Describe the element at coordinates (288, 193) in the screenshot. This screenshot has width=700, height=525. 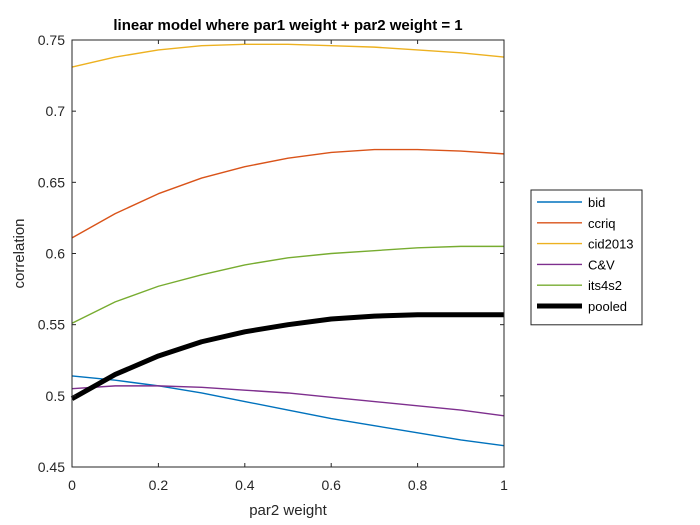
I see `series-line-ccriq` at that location.